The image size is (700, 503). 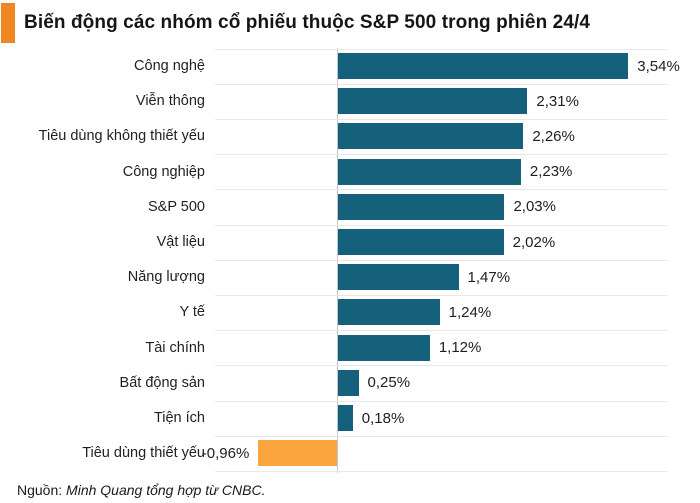 I want to click on chart-row: Năng lượng 1,47%, so click(x=350, y=277).